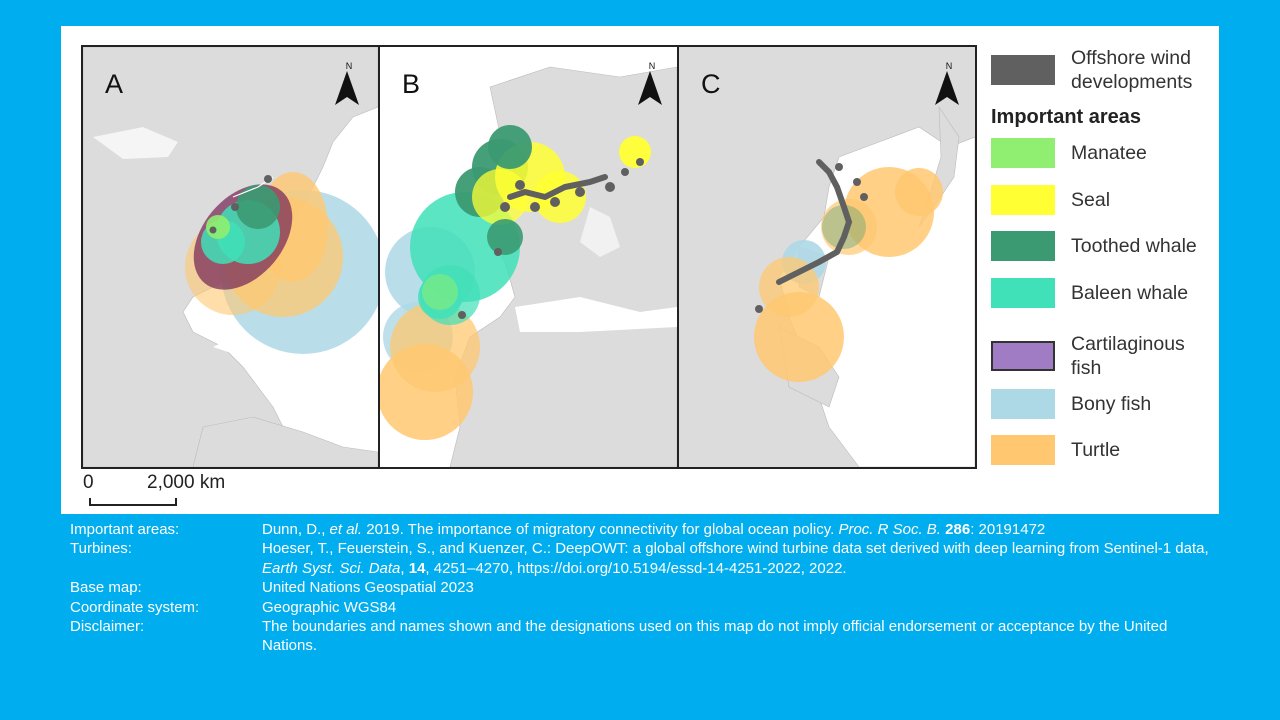 This screenshot has height=720, width=1280. I want to click on credit-base-map: Base map: United Nations Geospatial 2023, so click(272, 588).